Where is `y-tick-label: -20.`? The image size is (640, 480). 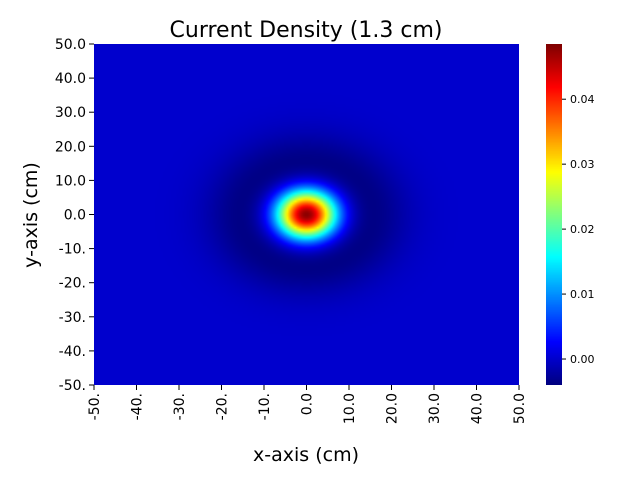
y-tick-label: -20. is located at coordinates (72, 284).